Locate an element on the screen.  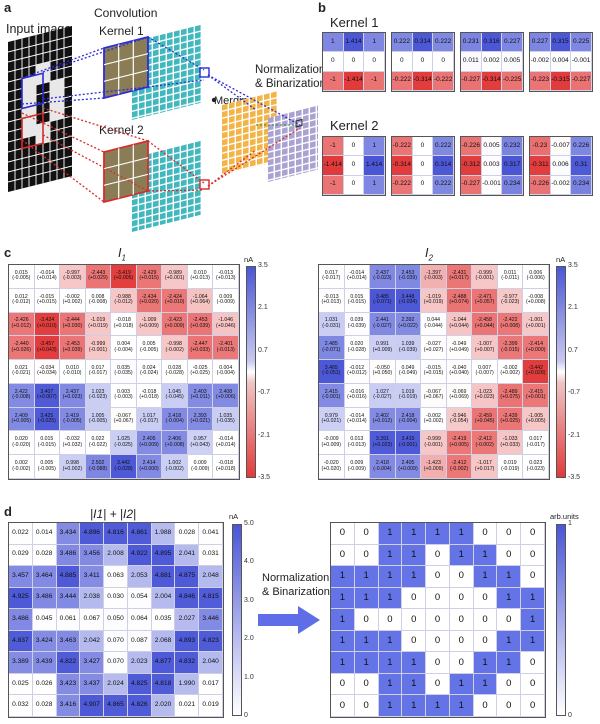
kernel-cell: 0.314 is located at coordinates (443, 166).